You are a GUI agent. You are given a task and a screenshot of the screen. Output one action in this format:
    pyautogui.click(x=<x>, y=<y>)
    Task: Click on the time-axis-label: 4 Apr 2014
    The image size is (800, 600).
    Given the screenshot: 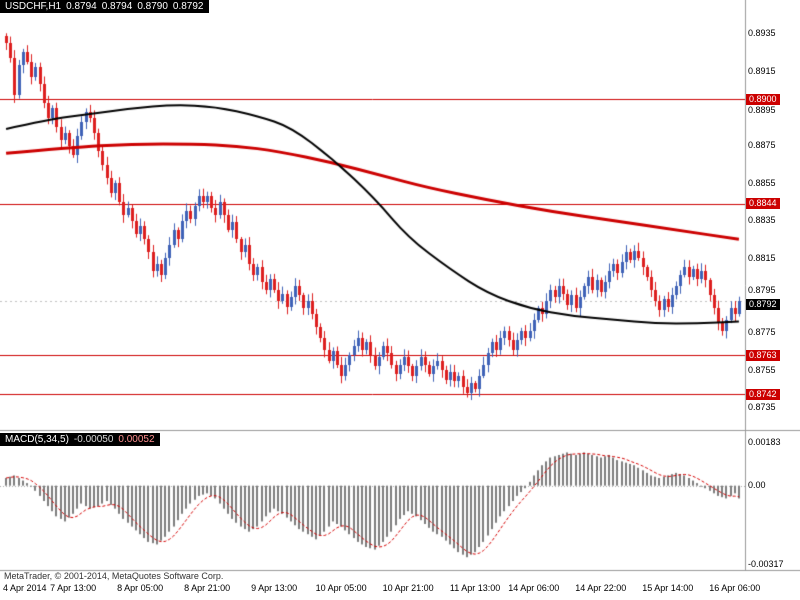 What is the action you would take?
    pyautogui.click(x=25, y=588)
    